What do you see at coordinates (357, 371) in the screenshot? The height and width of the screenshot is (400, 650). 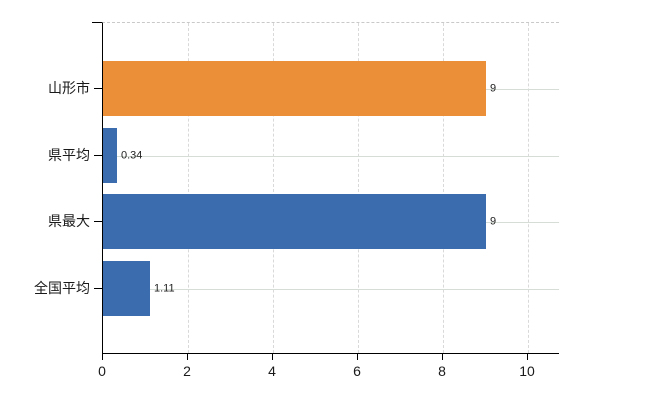 I see `x-axis-tick-label: 6` at bounding box center [357, 371].